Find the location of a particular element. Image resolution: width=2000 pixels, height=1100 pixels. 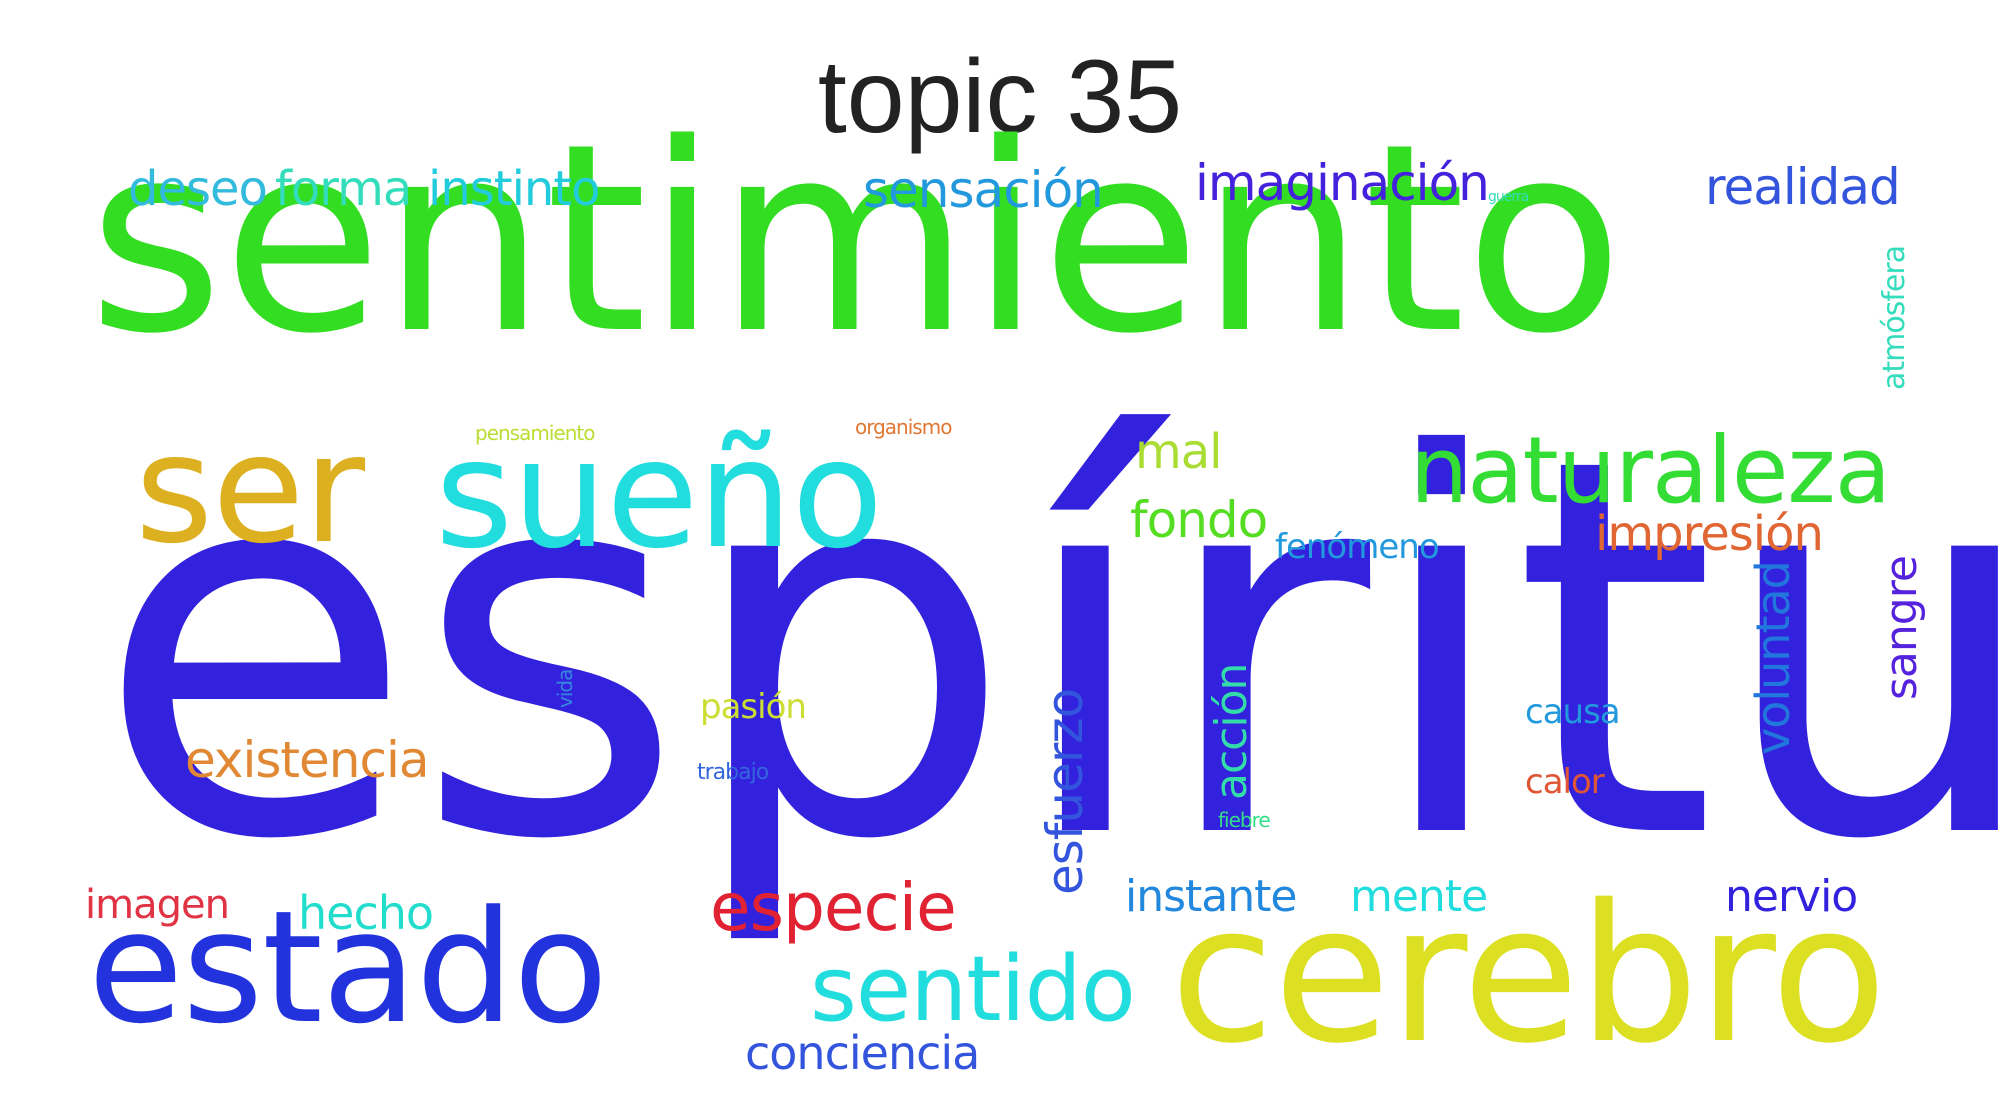

word-deseo: deseo is located at coordinates (198, 189).